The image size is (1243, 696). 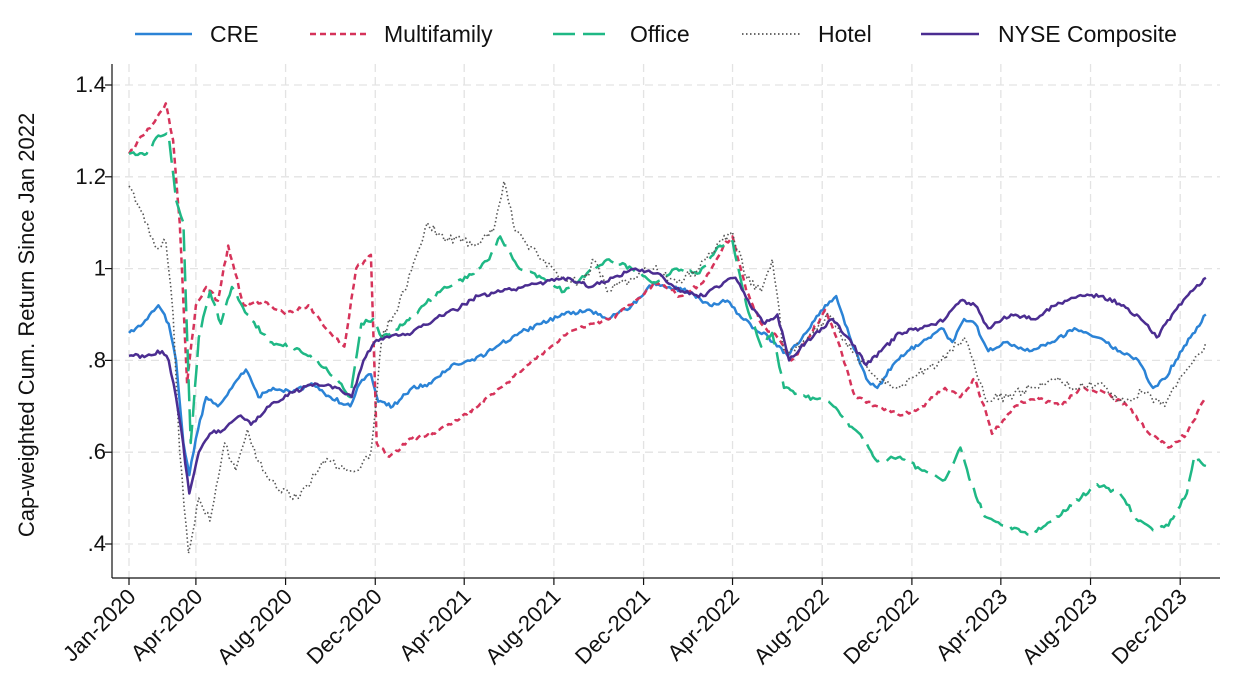 What do you see at coordinates (807, 34) in the screenshot?
I see `legend-item-hotel: Hotel` at bounding box center [807, 34].